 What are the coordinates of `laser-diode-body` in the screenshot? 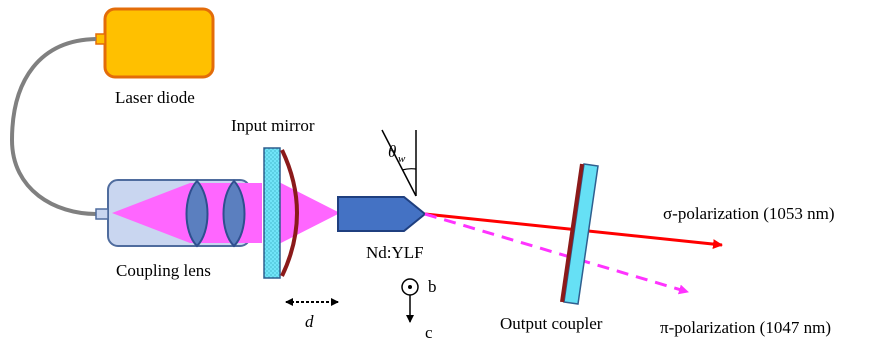 It's located at (159, 43).